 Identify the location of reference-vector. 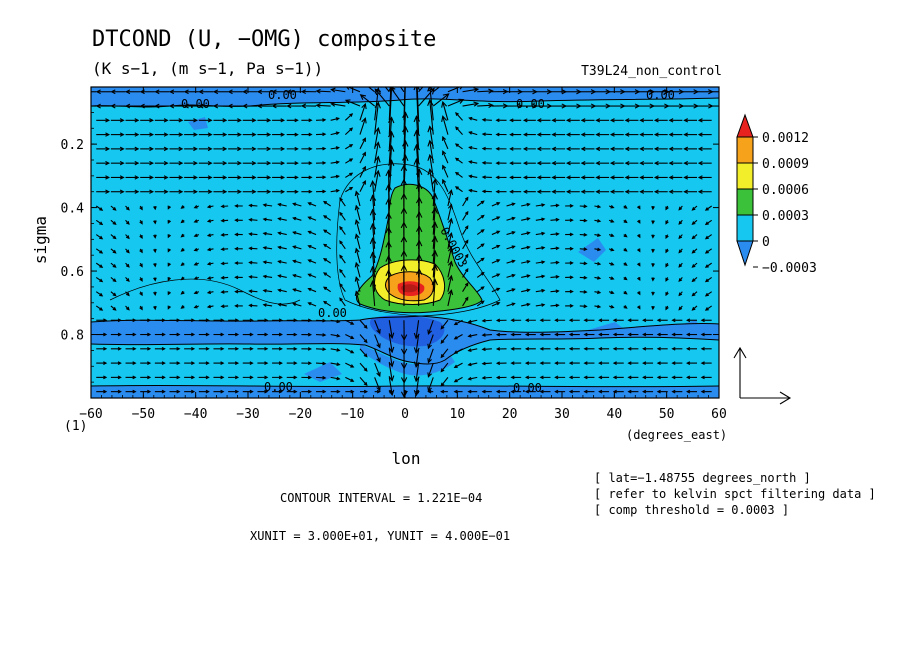
(762, 376).